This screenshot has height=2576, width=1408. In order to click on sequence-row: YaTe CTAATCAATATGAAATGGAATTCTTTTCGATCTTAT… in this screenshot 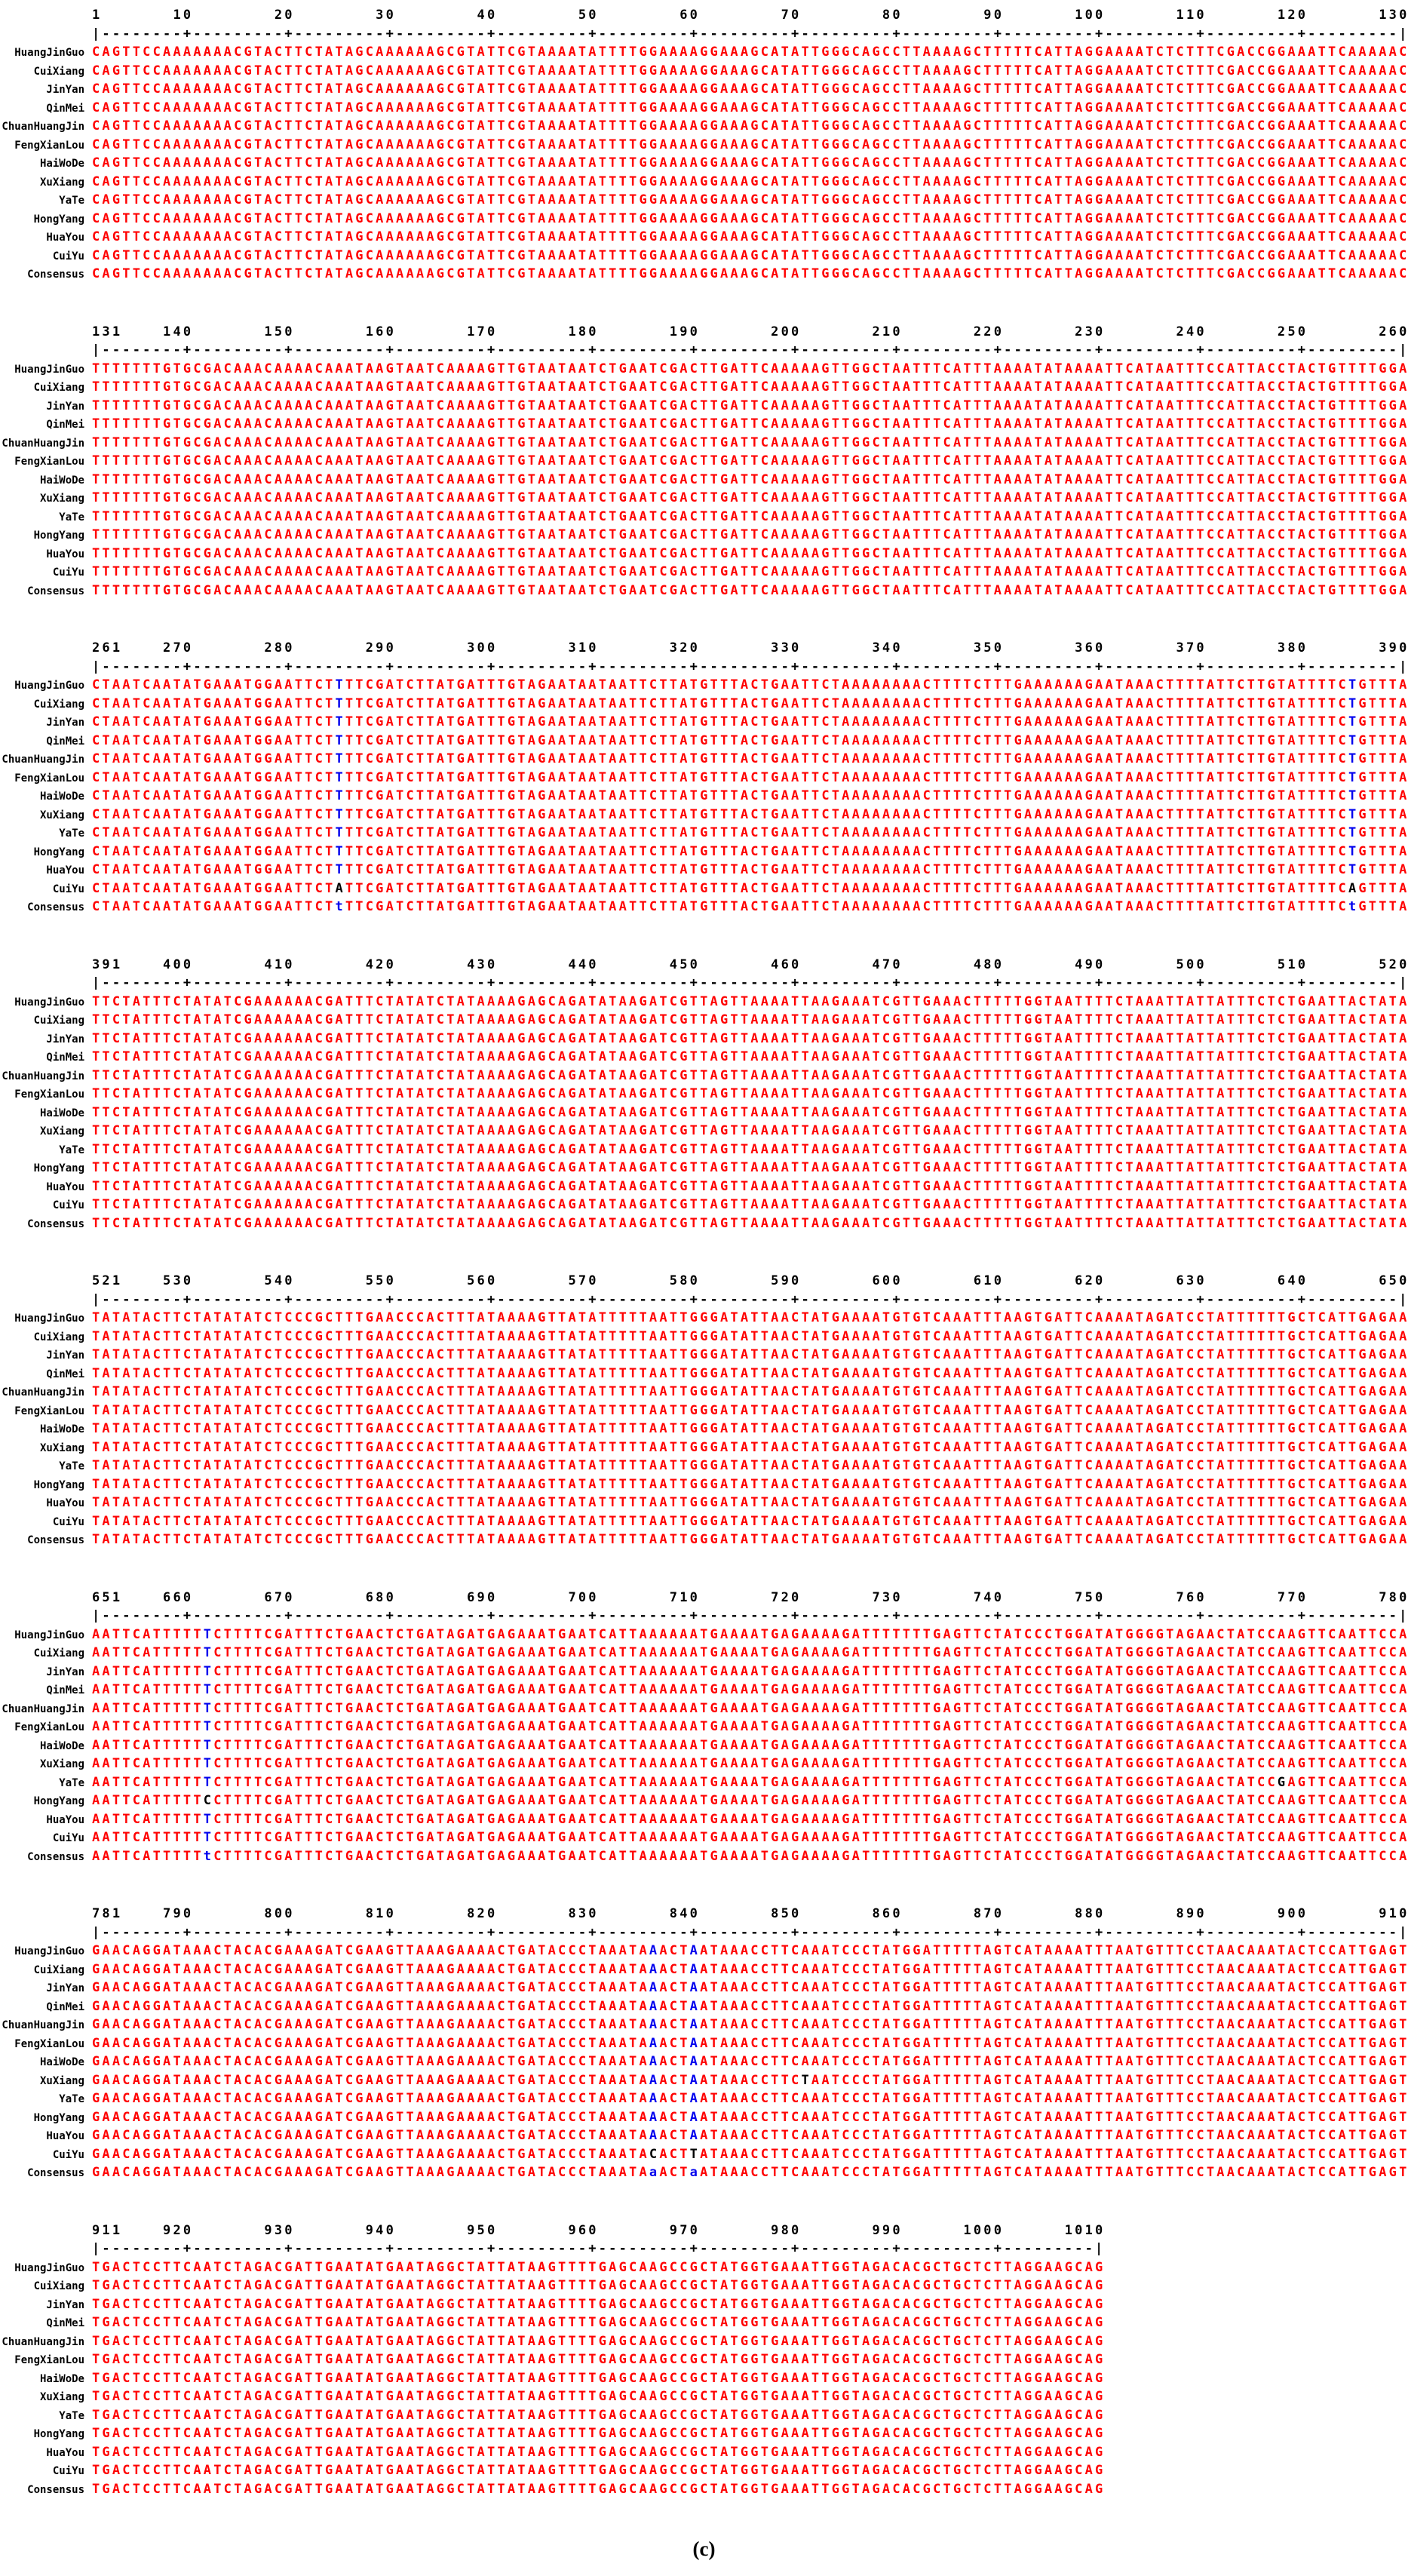, I will do `click(704, 833)`.